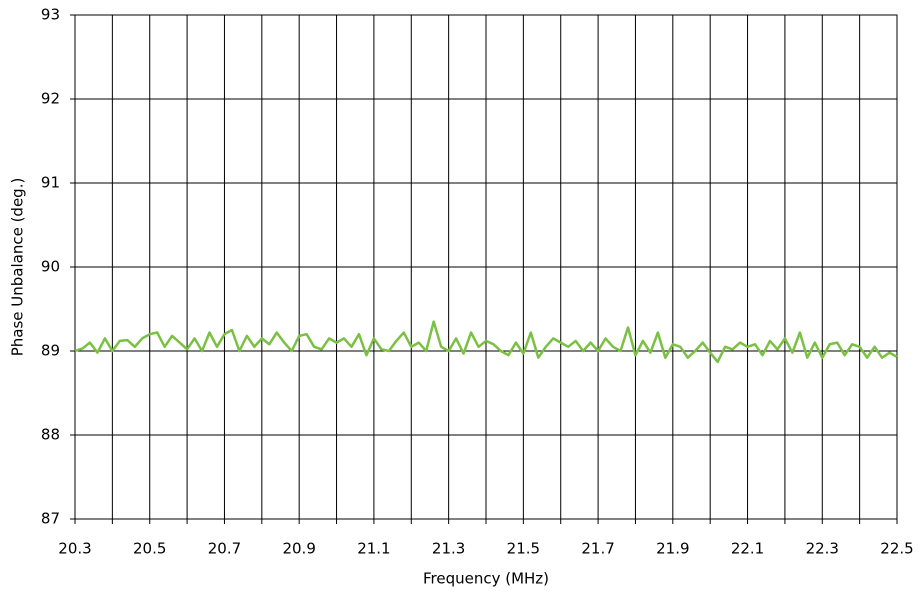 Image resolution: width=921 pixels, height=595 pixels. Describe the element at coordinates (224, 549) in the screenshot. I see `x-tick-label: 20.7` at that location.